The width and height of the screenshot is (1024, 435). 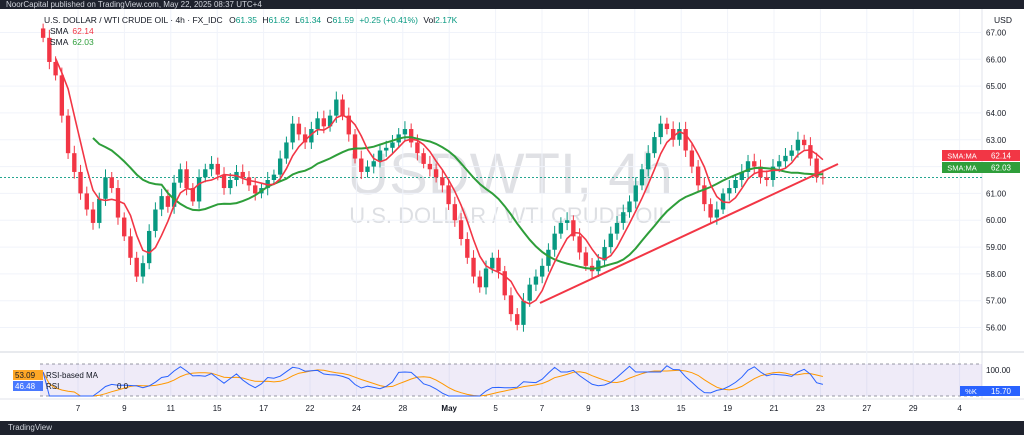 What do you see at coordinates (998, 370) in the screenshot?
I see `rsi-level-100: 100.00` at bounding box center [998, 370].